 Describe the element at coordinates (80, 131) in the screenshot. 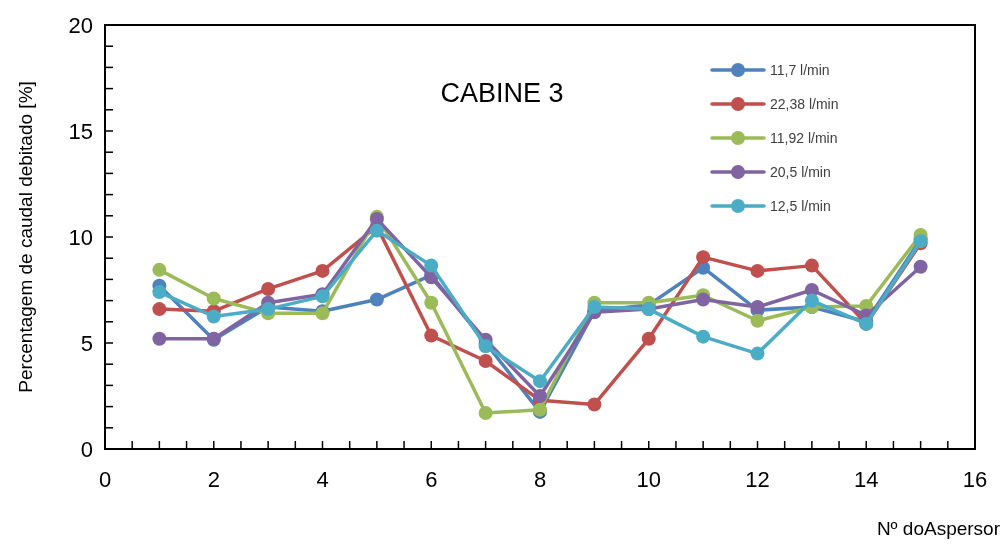

I see `y-tick-label: 15` at that location.